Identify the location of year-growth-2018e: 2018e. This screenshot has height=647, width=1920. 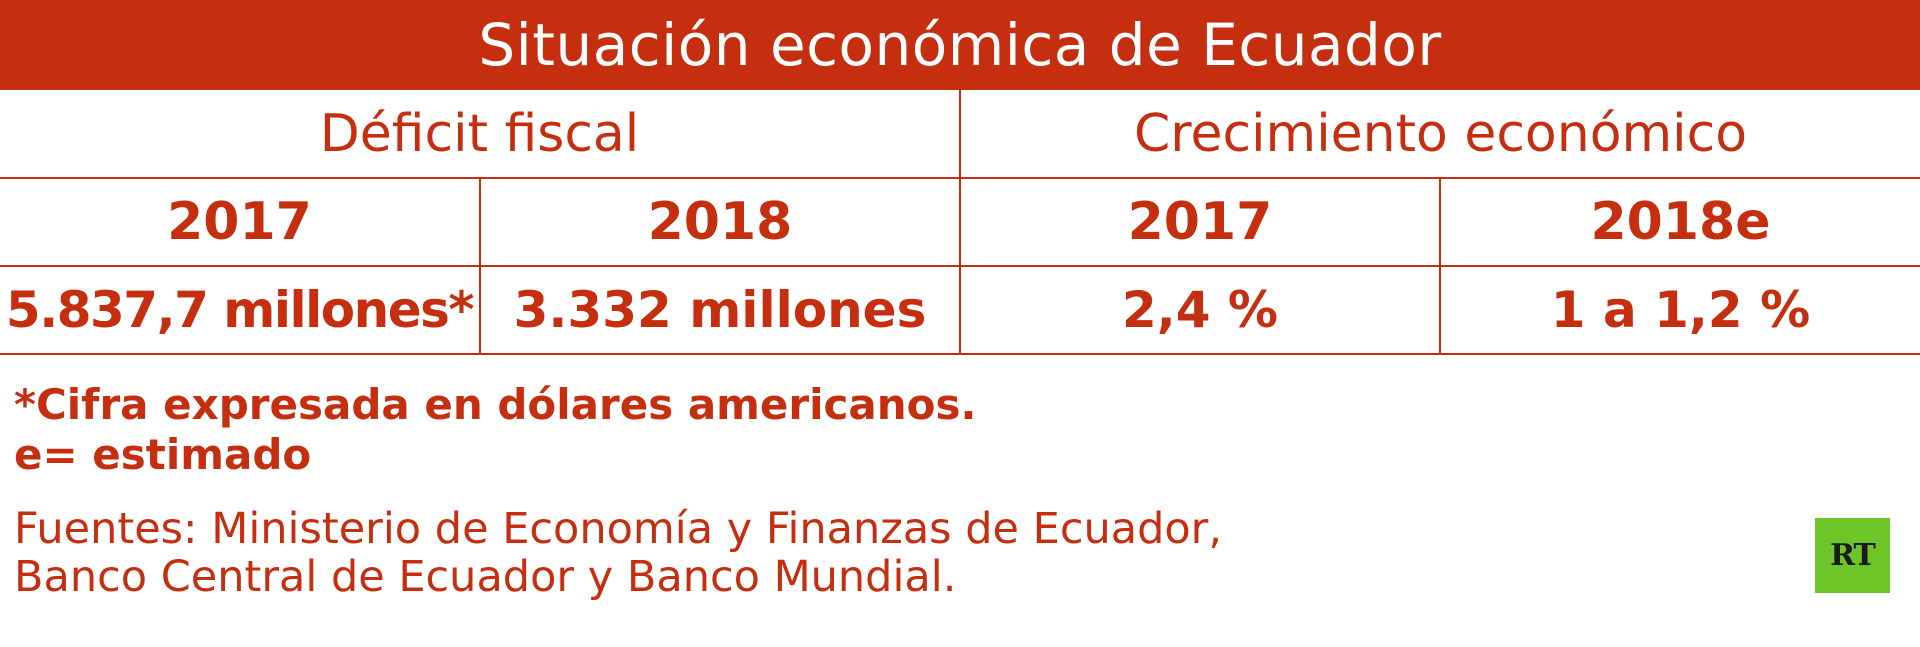
(1679, 222).